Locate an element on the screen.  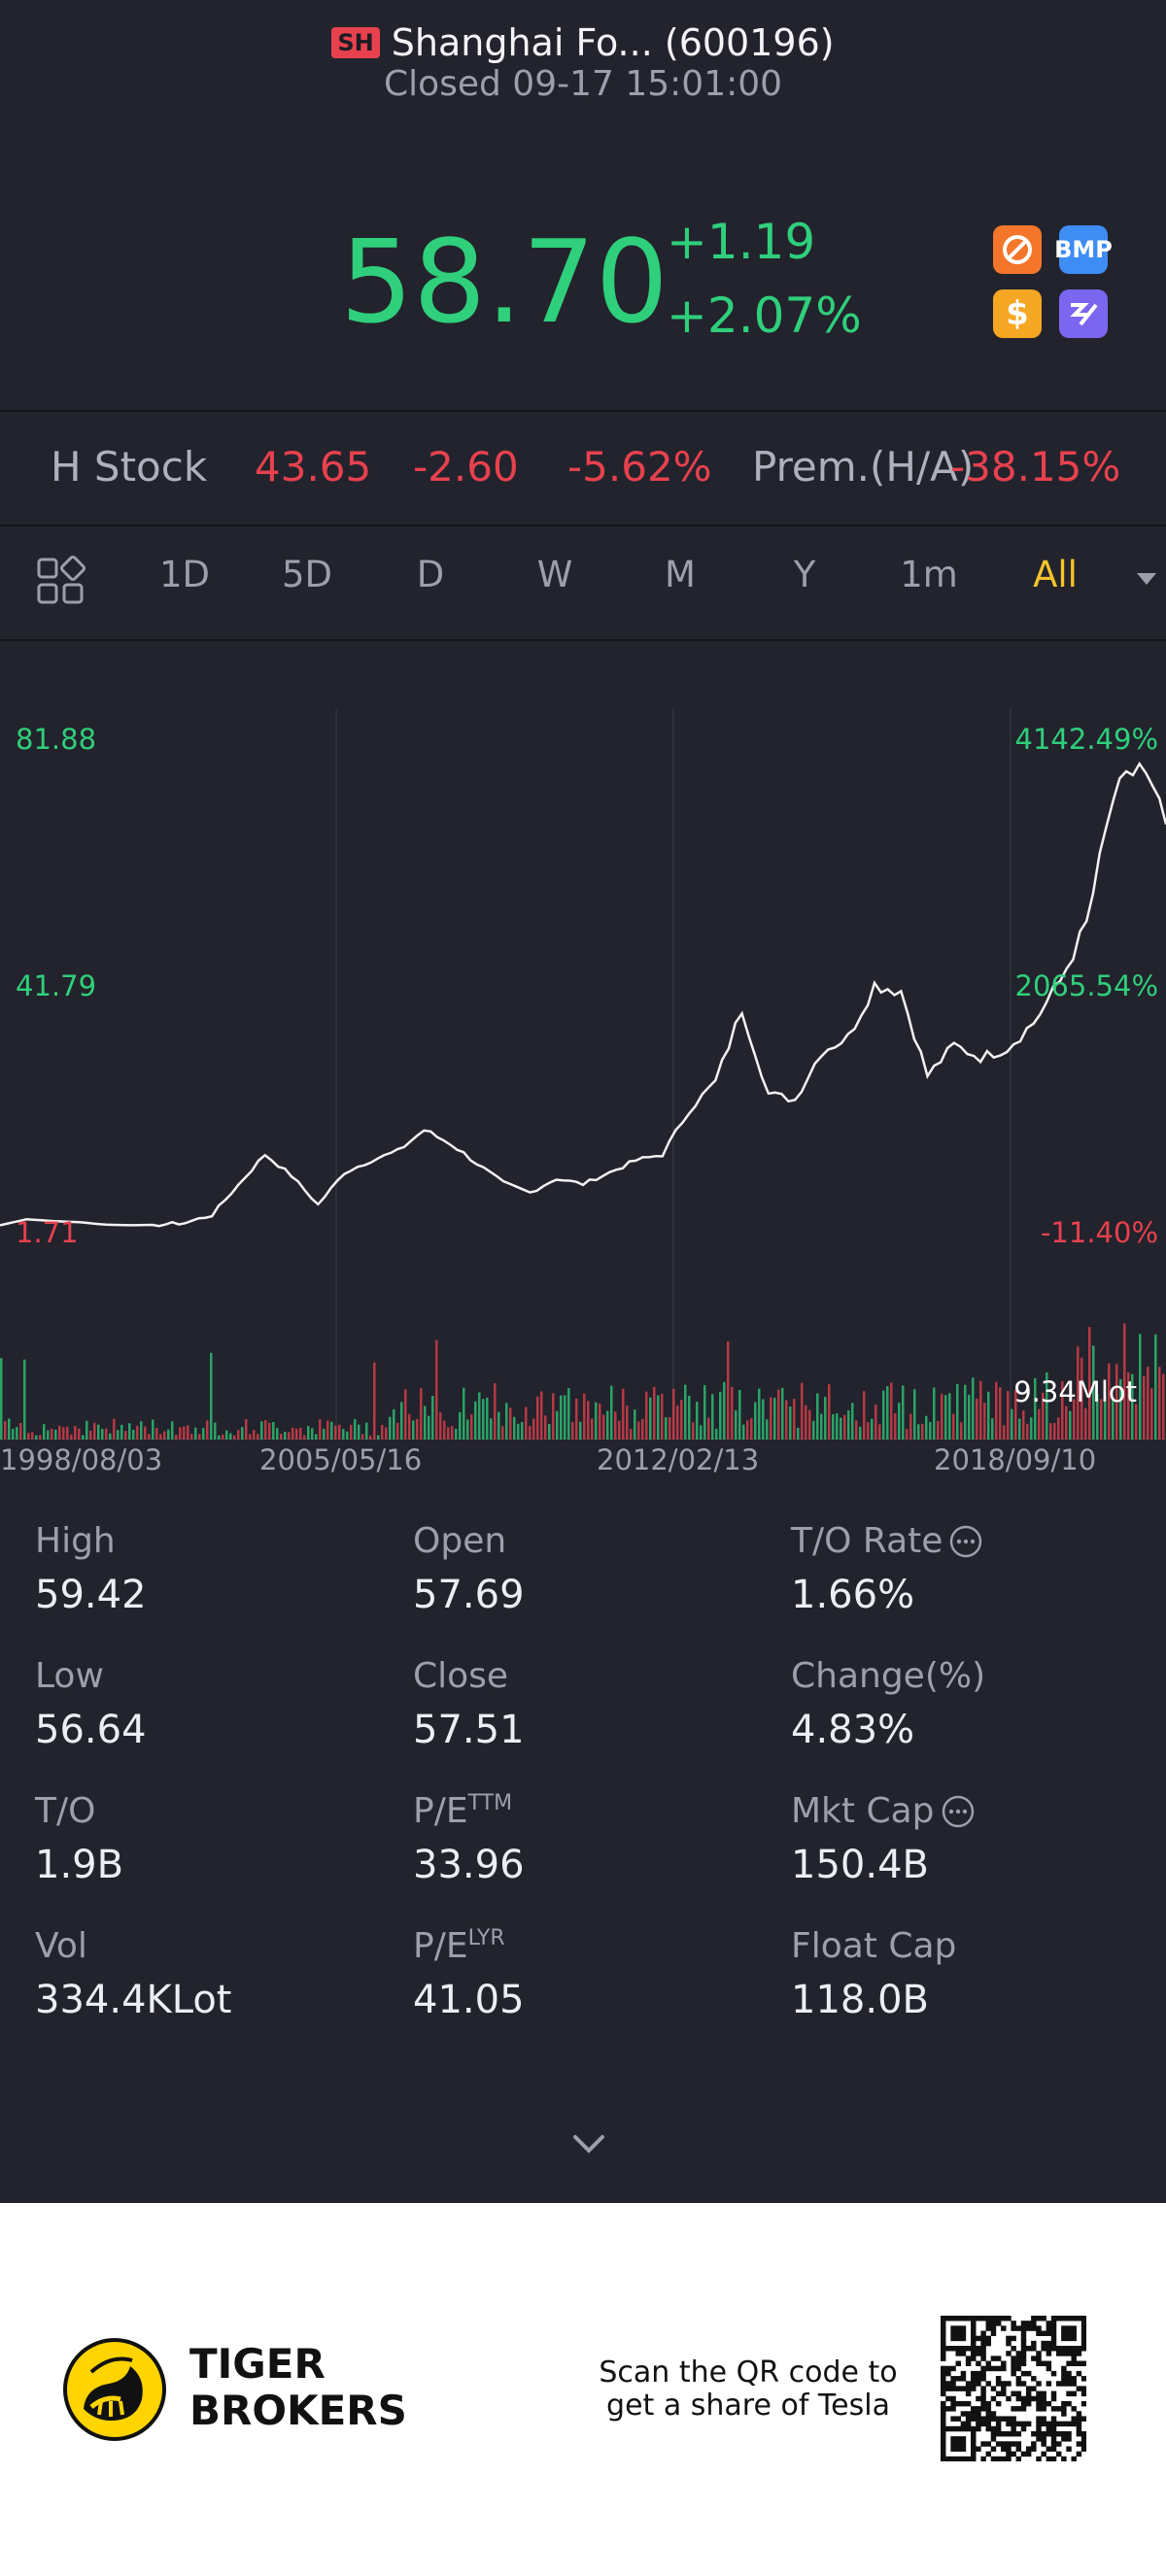
purple-app-icon is located at coordinates (1083, 313).